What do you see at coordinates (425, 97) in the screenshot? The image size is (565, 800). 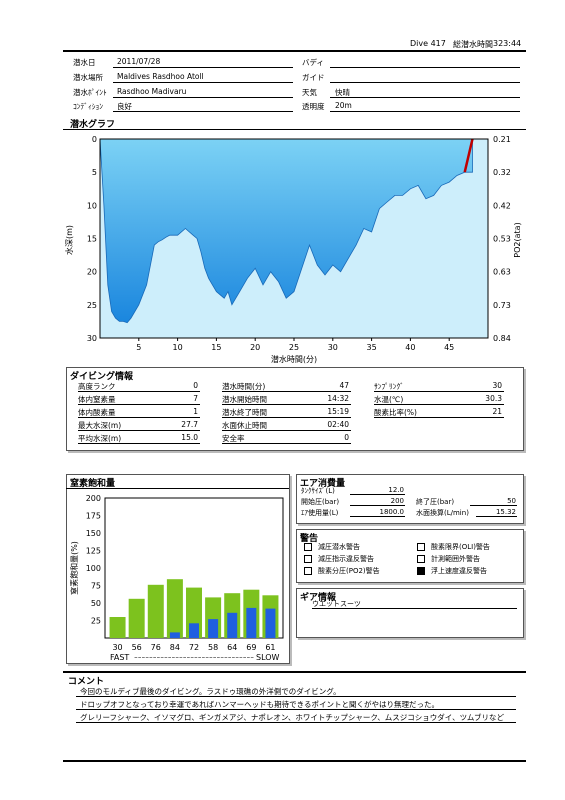 I see `weather-underline` at bounding box center [425, 97].